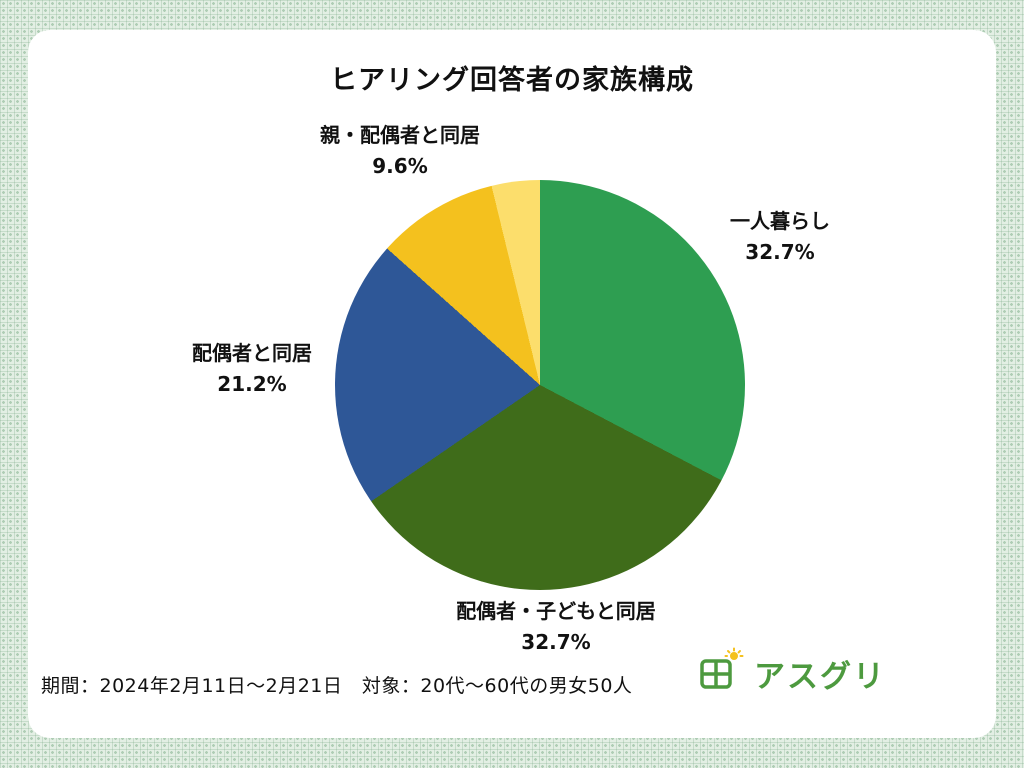 This screenshot has height=768, width=1024. What do you see at coordinates (780, 221) in the screenshot?
I see `slice-label-text: 一人暮らし` at bounding box center [780, 221].